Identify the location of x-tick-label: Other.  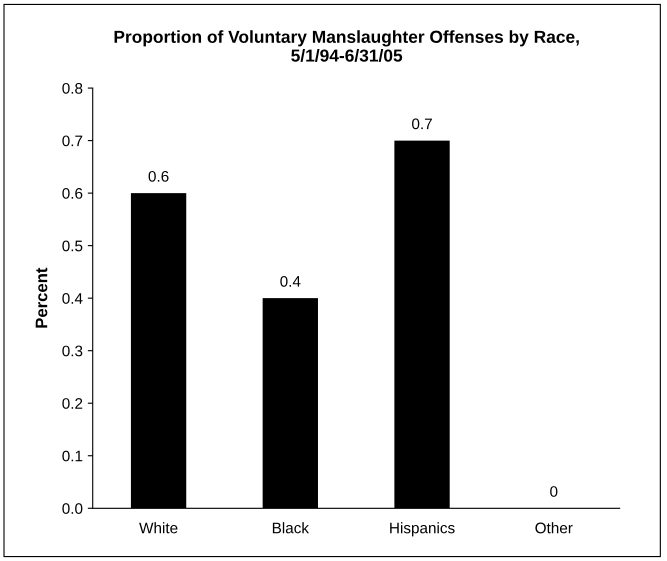
(554, 528).